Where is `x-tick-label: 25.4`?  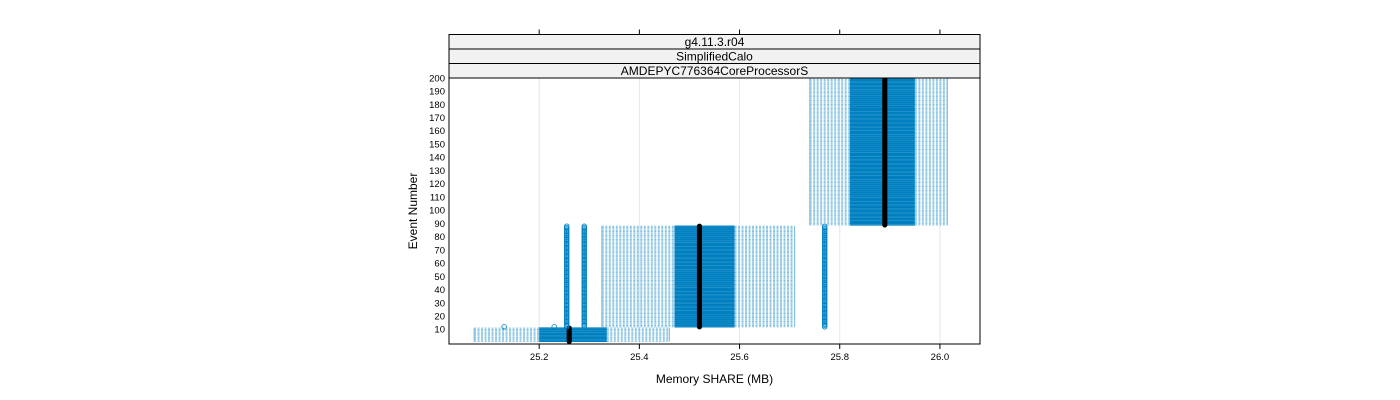 x-tick-label: 25.4 is located at coordinates (639, 357).